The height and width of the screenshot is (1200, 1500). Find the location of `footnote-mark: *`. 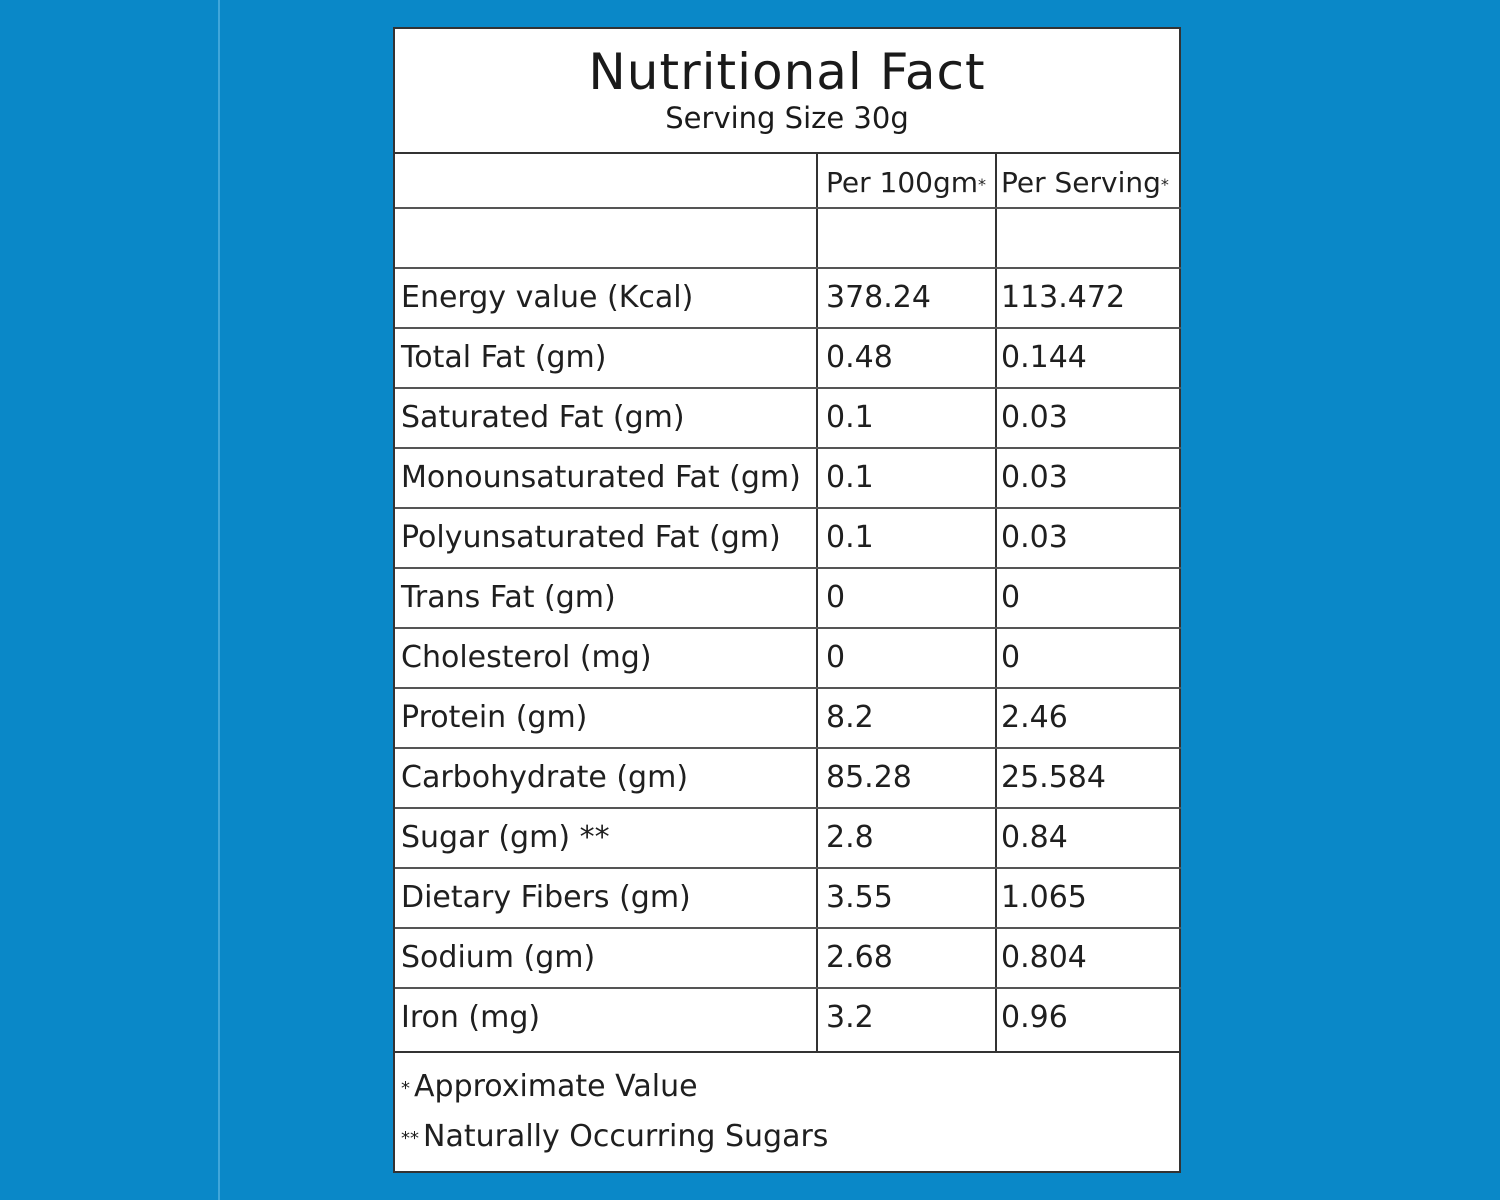

footnote-mark: * is located at coordinates (405, 1088).